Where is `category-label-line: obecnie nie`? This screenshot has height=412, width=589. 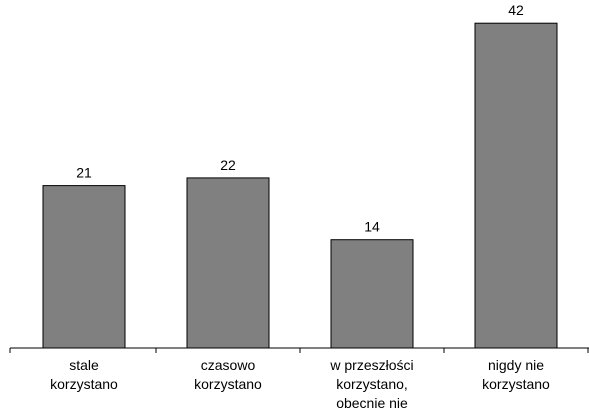 category-label-line: obecnie nie is located at coordinates (372, 403).